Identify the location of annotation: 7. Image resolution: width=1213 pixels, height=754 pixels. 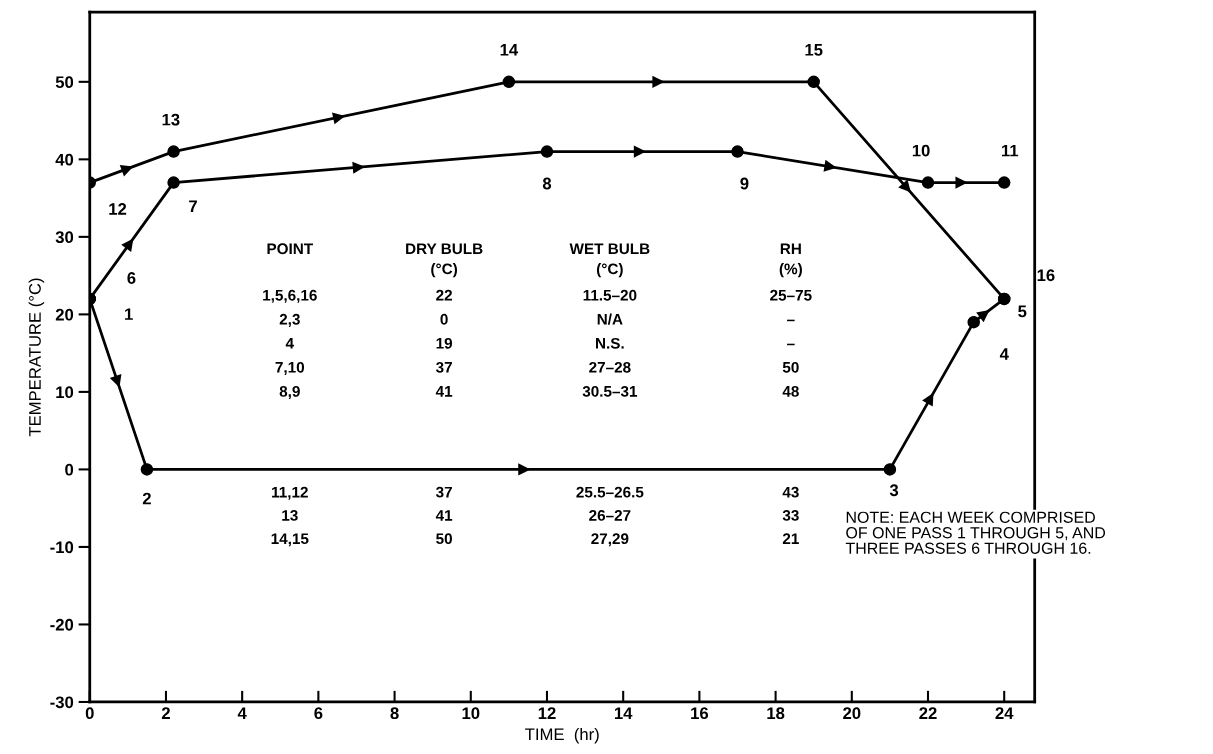
(193, 206).